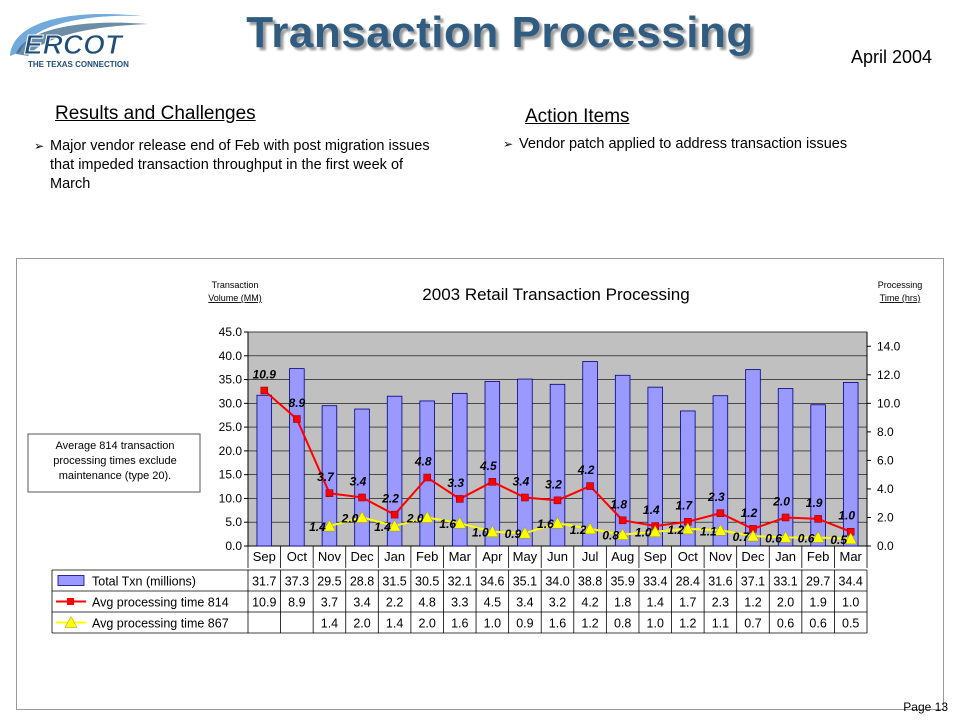 The height and width of the screenshot is (720, 960). I want to click on ercot-logo: ERCOT THE TEXAS CONNECTION, so click(77, 39).